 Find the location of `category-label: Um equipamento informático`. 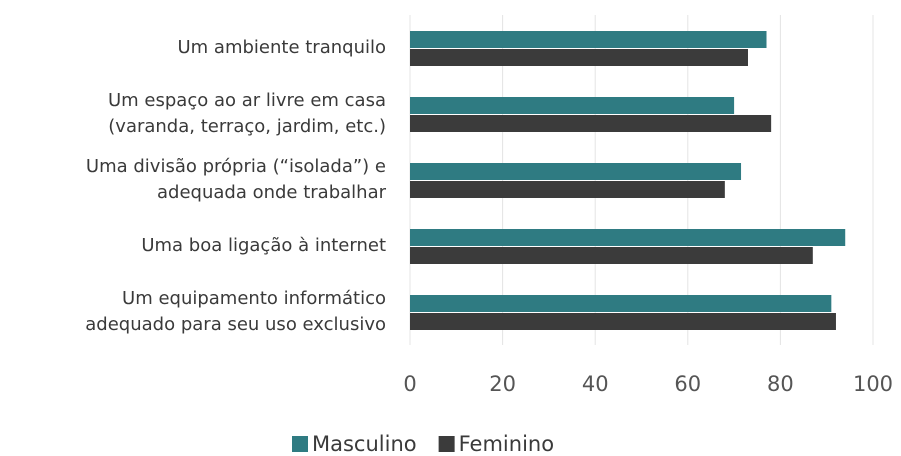

category-label: Um equipamento informático is located at coordinates (254, 298).